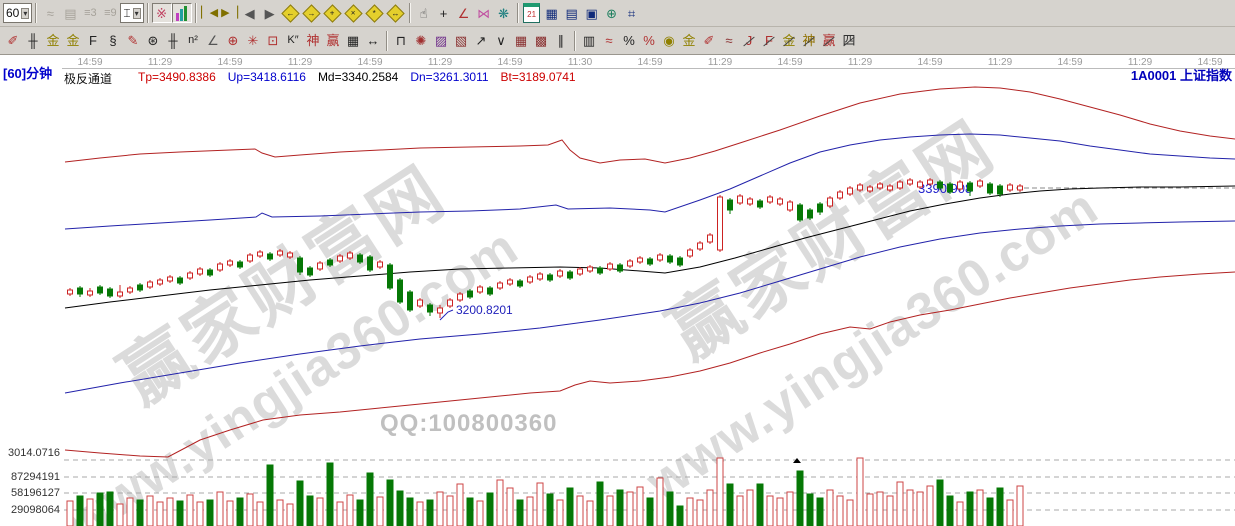  I want to click on first-bar-icon: ▏◀, so click(210, 12).